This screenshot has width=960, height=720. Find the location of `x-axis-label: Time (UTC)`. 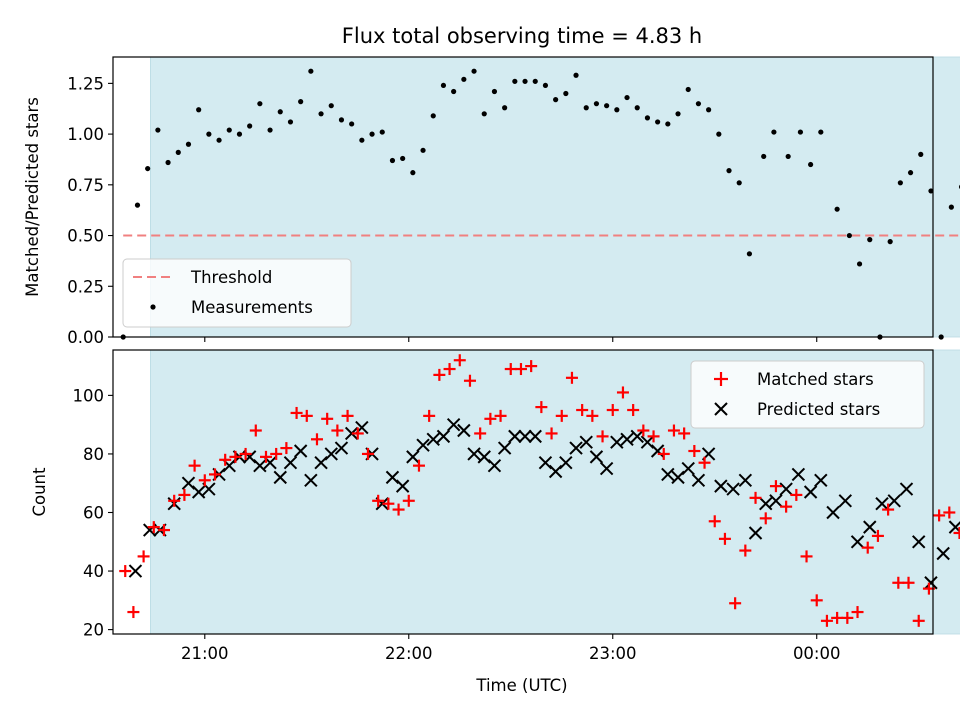

x-axis-label: Time (UTC) is located at coordinates (521, 685).